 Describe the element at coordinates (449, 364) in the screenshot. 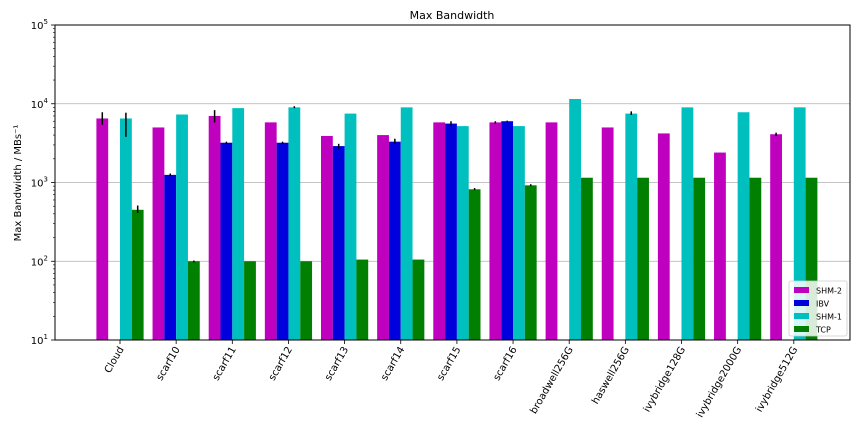

I see `x-tick-label: scarf15` at that location.